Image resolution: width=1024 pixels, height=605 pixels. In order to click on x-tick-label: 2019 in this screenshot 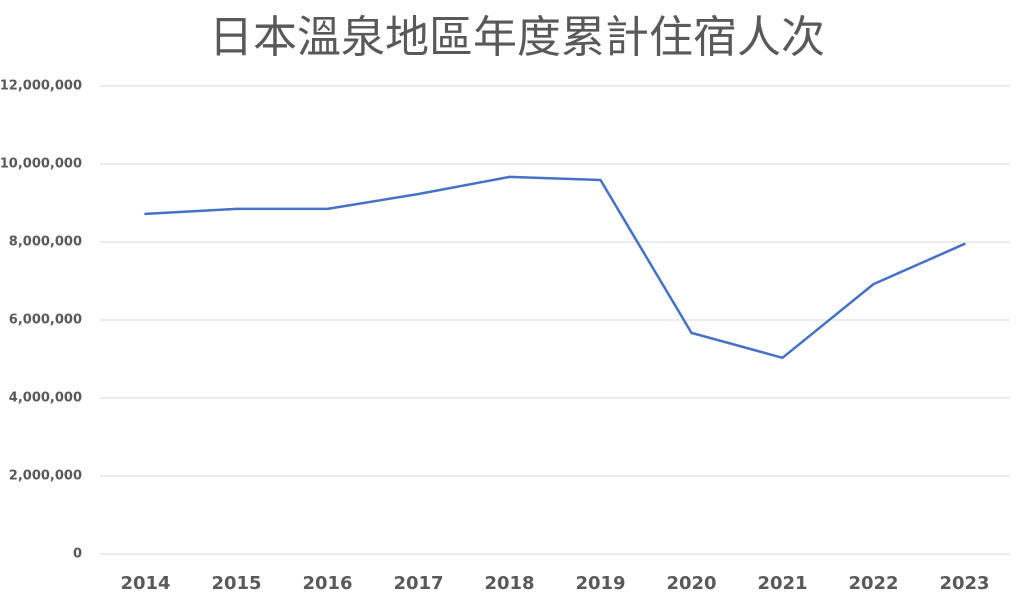, I will do `click(600, 583)`.